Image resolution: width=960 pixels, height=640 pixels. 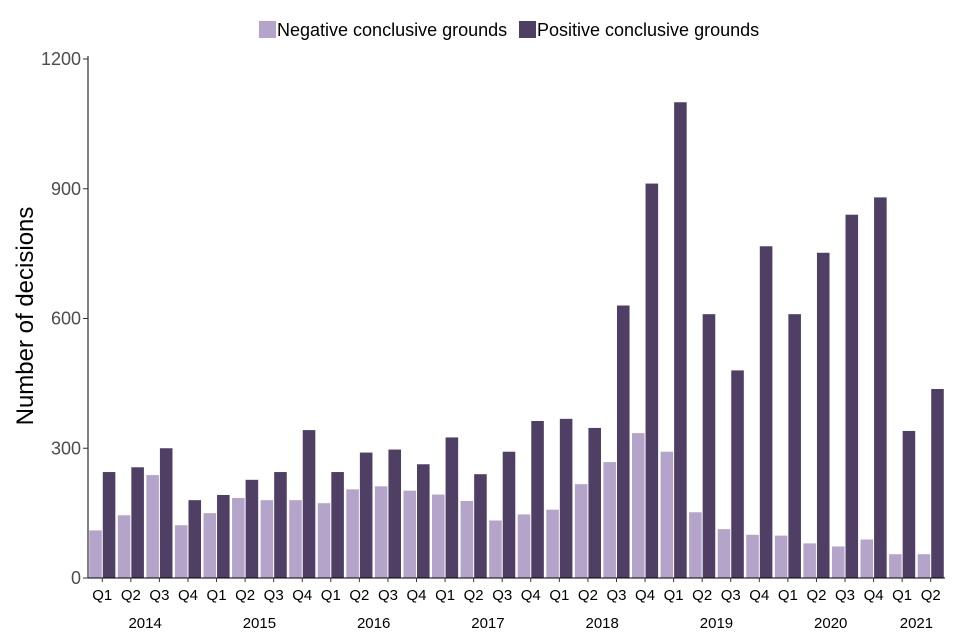 What do you see at coordinates (648, 30) in the screenshot?
I see `legend-label-positive: Positive conclusive grounds` at bounding box center [648, 30].